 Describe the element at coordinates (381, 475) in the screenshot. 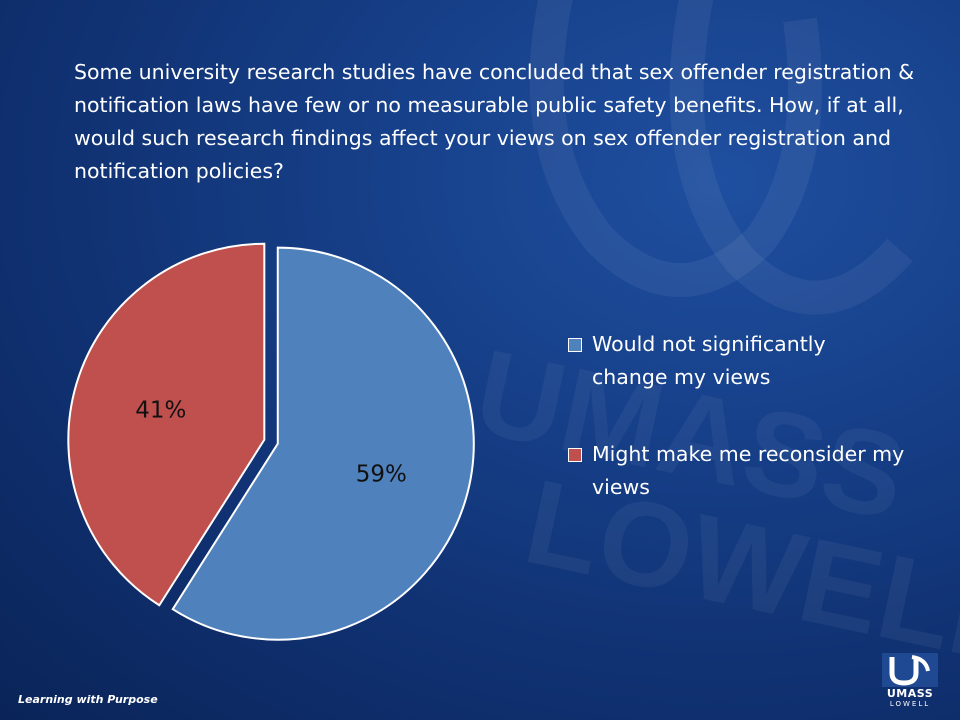

I see `pie-data-label: 59%` at that location.